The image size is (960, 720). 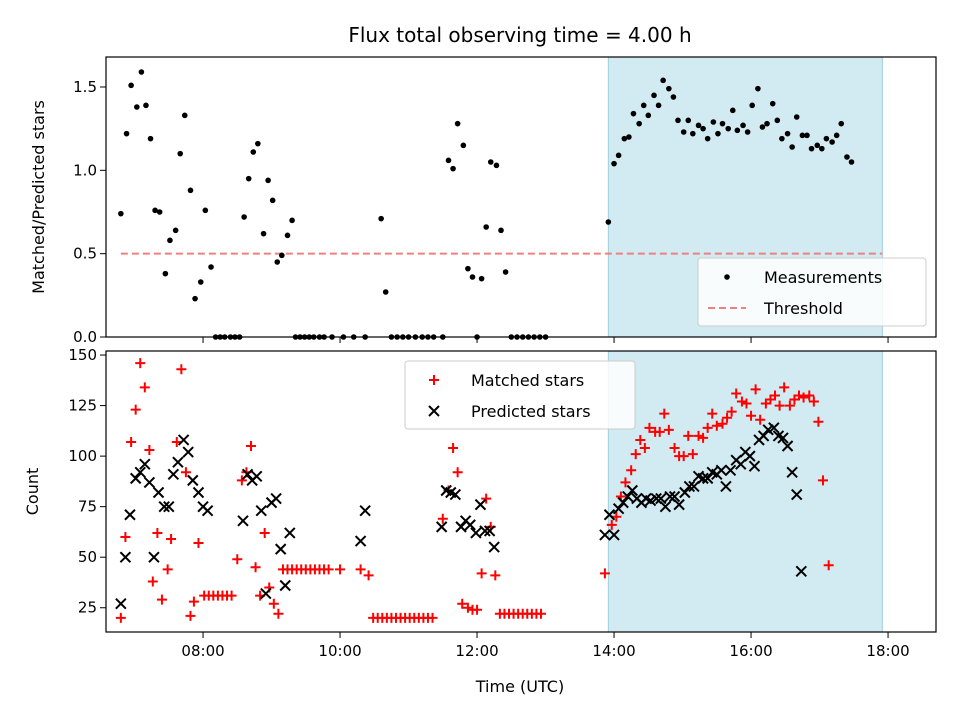 I want to click on x-tick-label: 16:00, so click(x=750, y=651).